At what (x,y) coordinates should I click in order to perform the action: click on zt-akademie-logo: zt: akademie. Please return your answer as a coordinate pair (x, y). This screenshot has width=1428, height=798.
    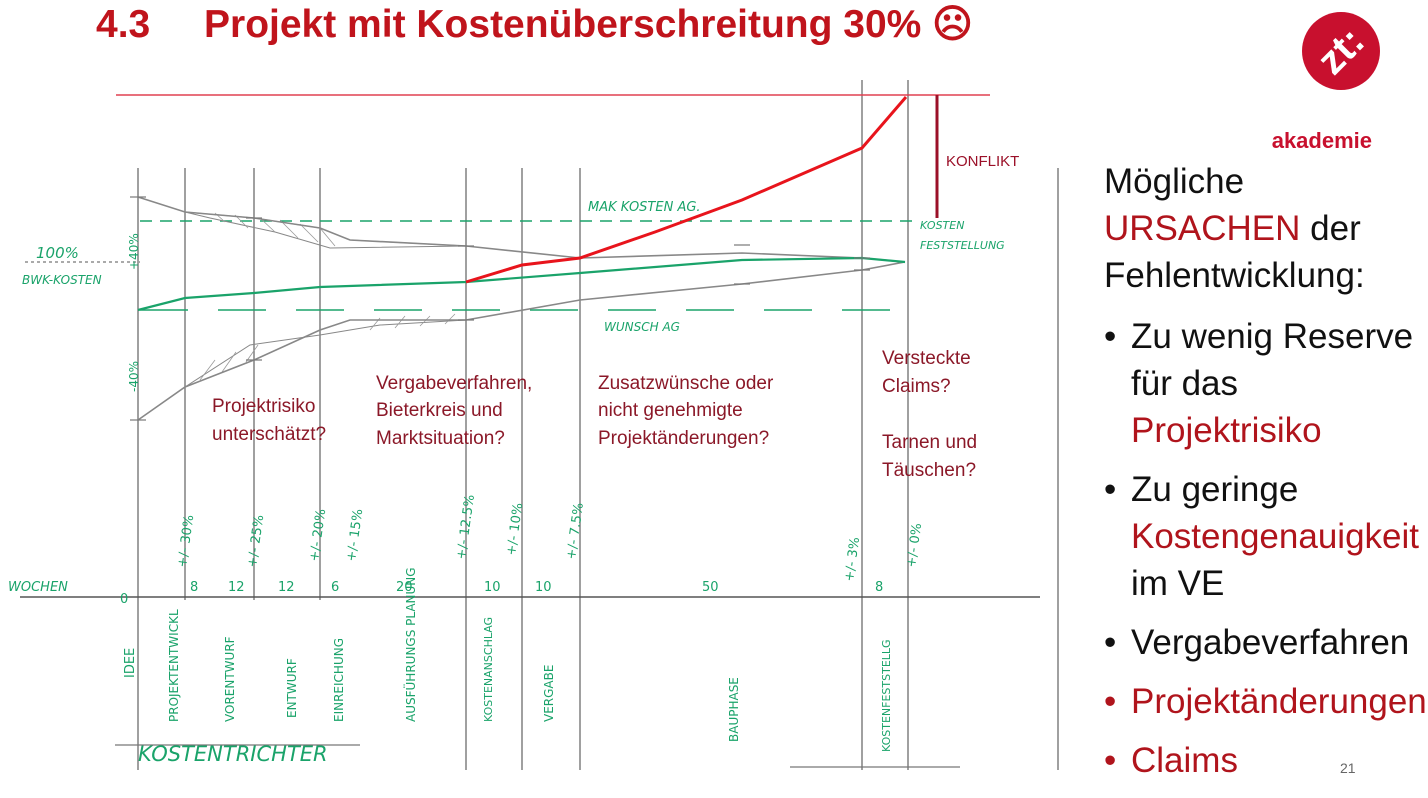
    Looking at the image, I should click on (1314, 81).